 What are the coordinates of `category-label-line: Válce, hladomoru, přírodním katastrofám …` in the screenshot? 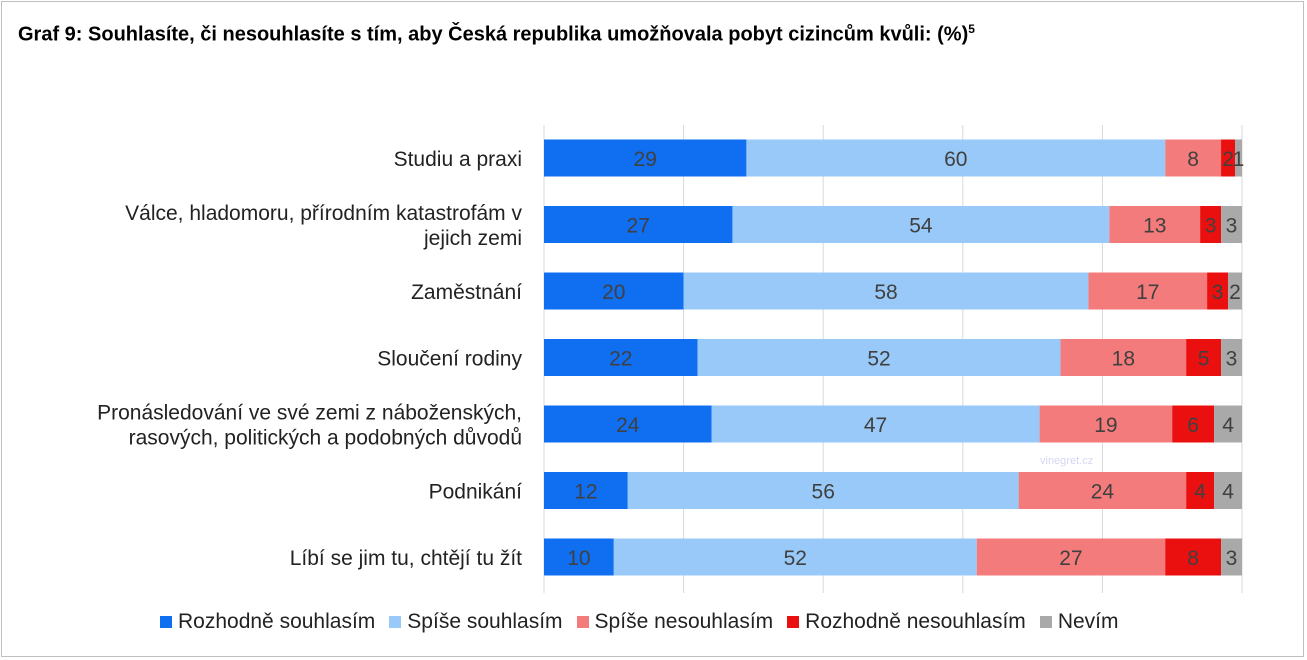 It's located at (323, 213).